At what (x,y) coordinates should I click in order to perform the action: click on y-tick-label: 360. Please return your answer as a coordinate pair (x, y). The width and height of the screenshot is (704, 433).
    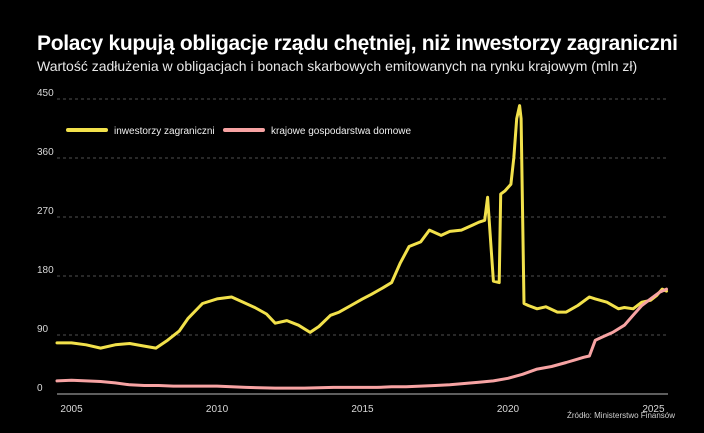
    Looking at the image, I should click on (45, 152).